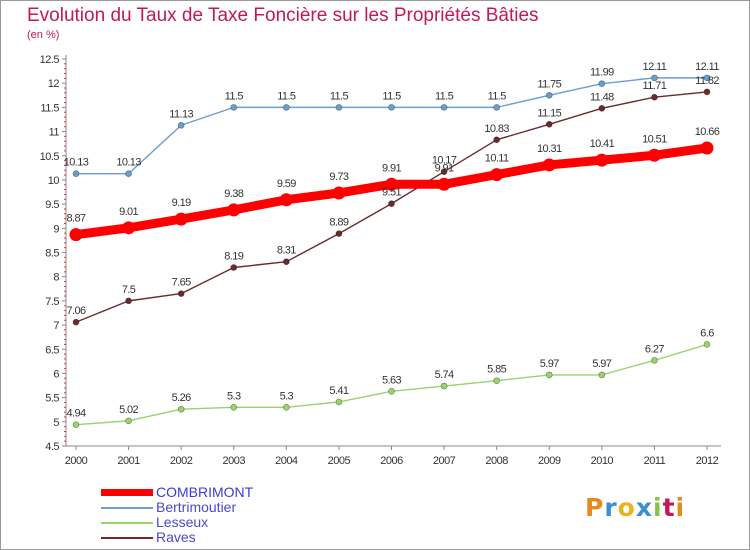  Describe the element at coordinates (54, 84) in the screenshot. I see `y-tick-label: 12` at that location.